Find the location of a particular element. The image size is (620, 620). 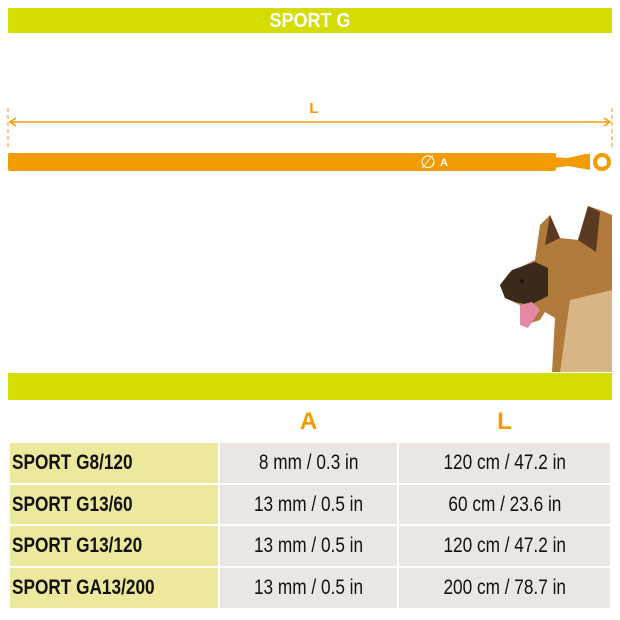

header-model is located at coordinates (114, 421).